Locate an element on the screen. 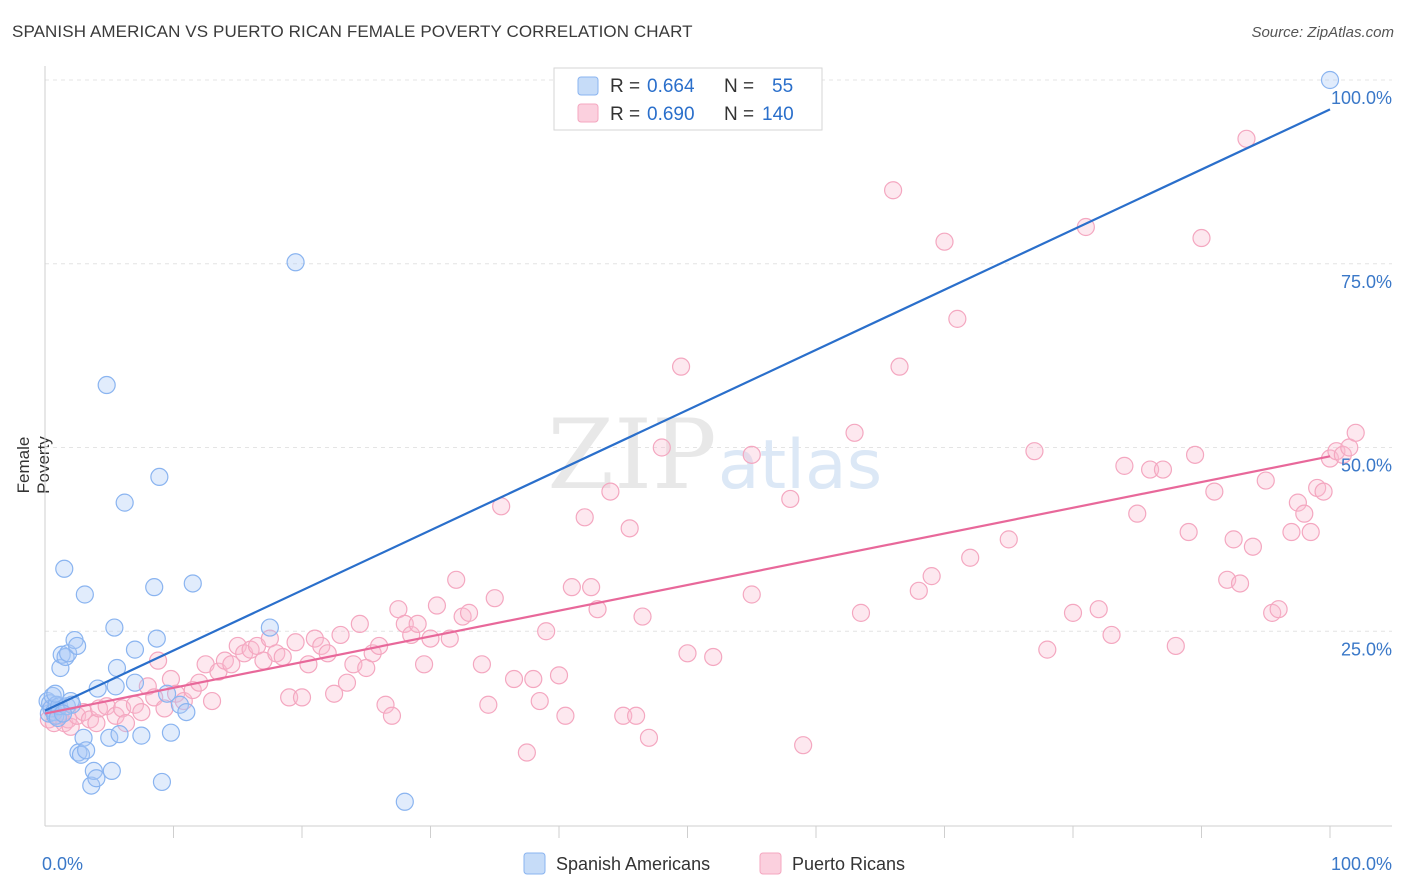  legend-n-value-1: 55 is located at coordinates (782, 86).